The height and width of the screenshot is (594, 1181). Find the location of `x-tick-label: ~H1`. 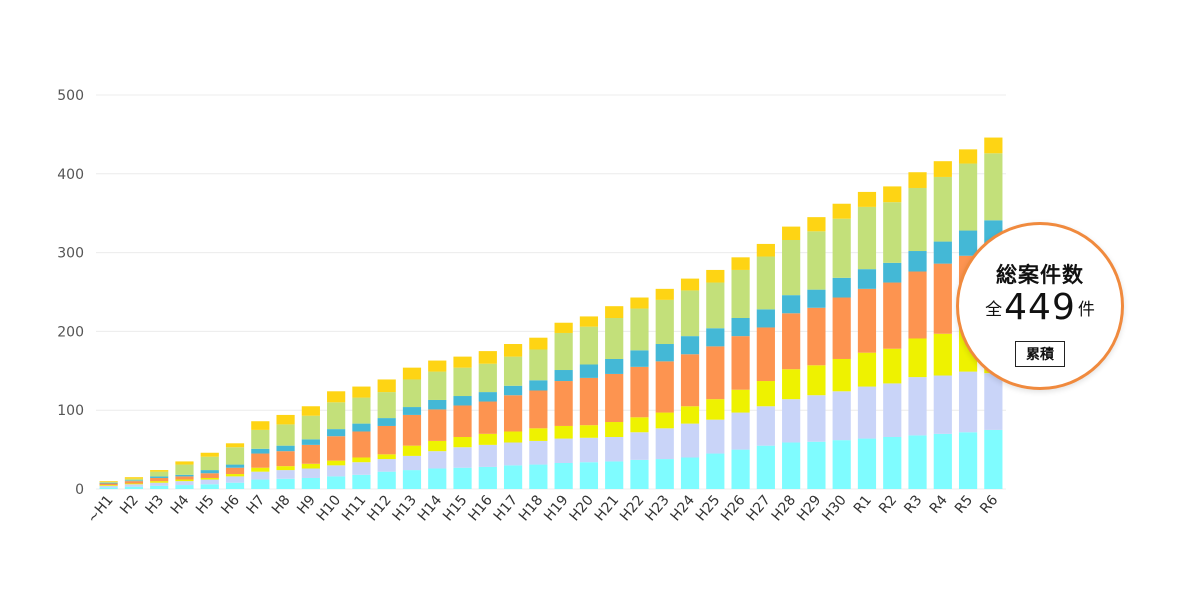

x-tick-label: ~H1 is located at coordinates (100, 509).